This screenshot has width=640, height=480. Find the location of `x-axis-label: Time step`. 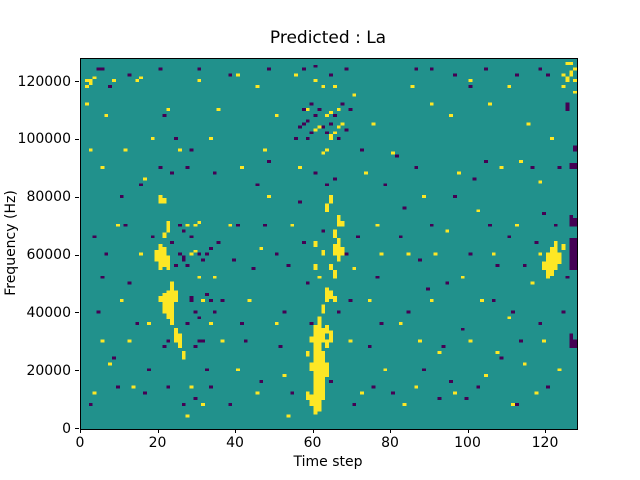

x-axis-label: Time step is located at coordinates (328, 462).